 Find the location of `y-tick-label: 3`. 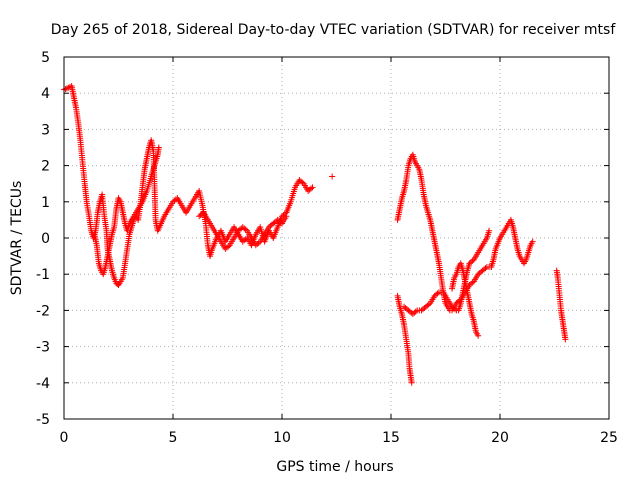

y-tick-label: 3 is located at coordinates (45, 130).